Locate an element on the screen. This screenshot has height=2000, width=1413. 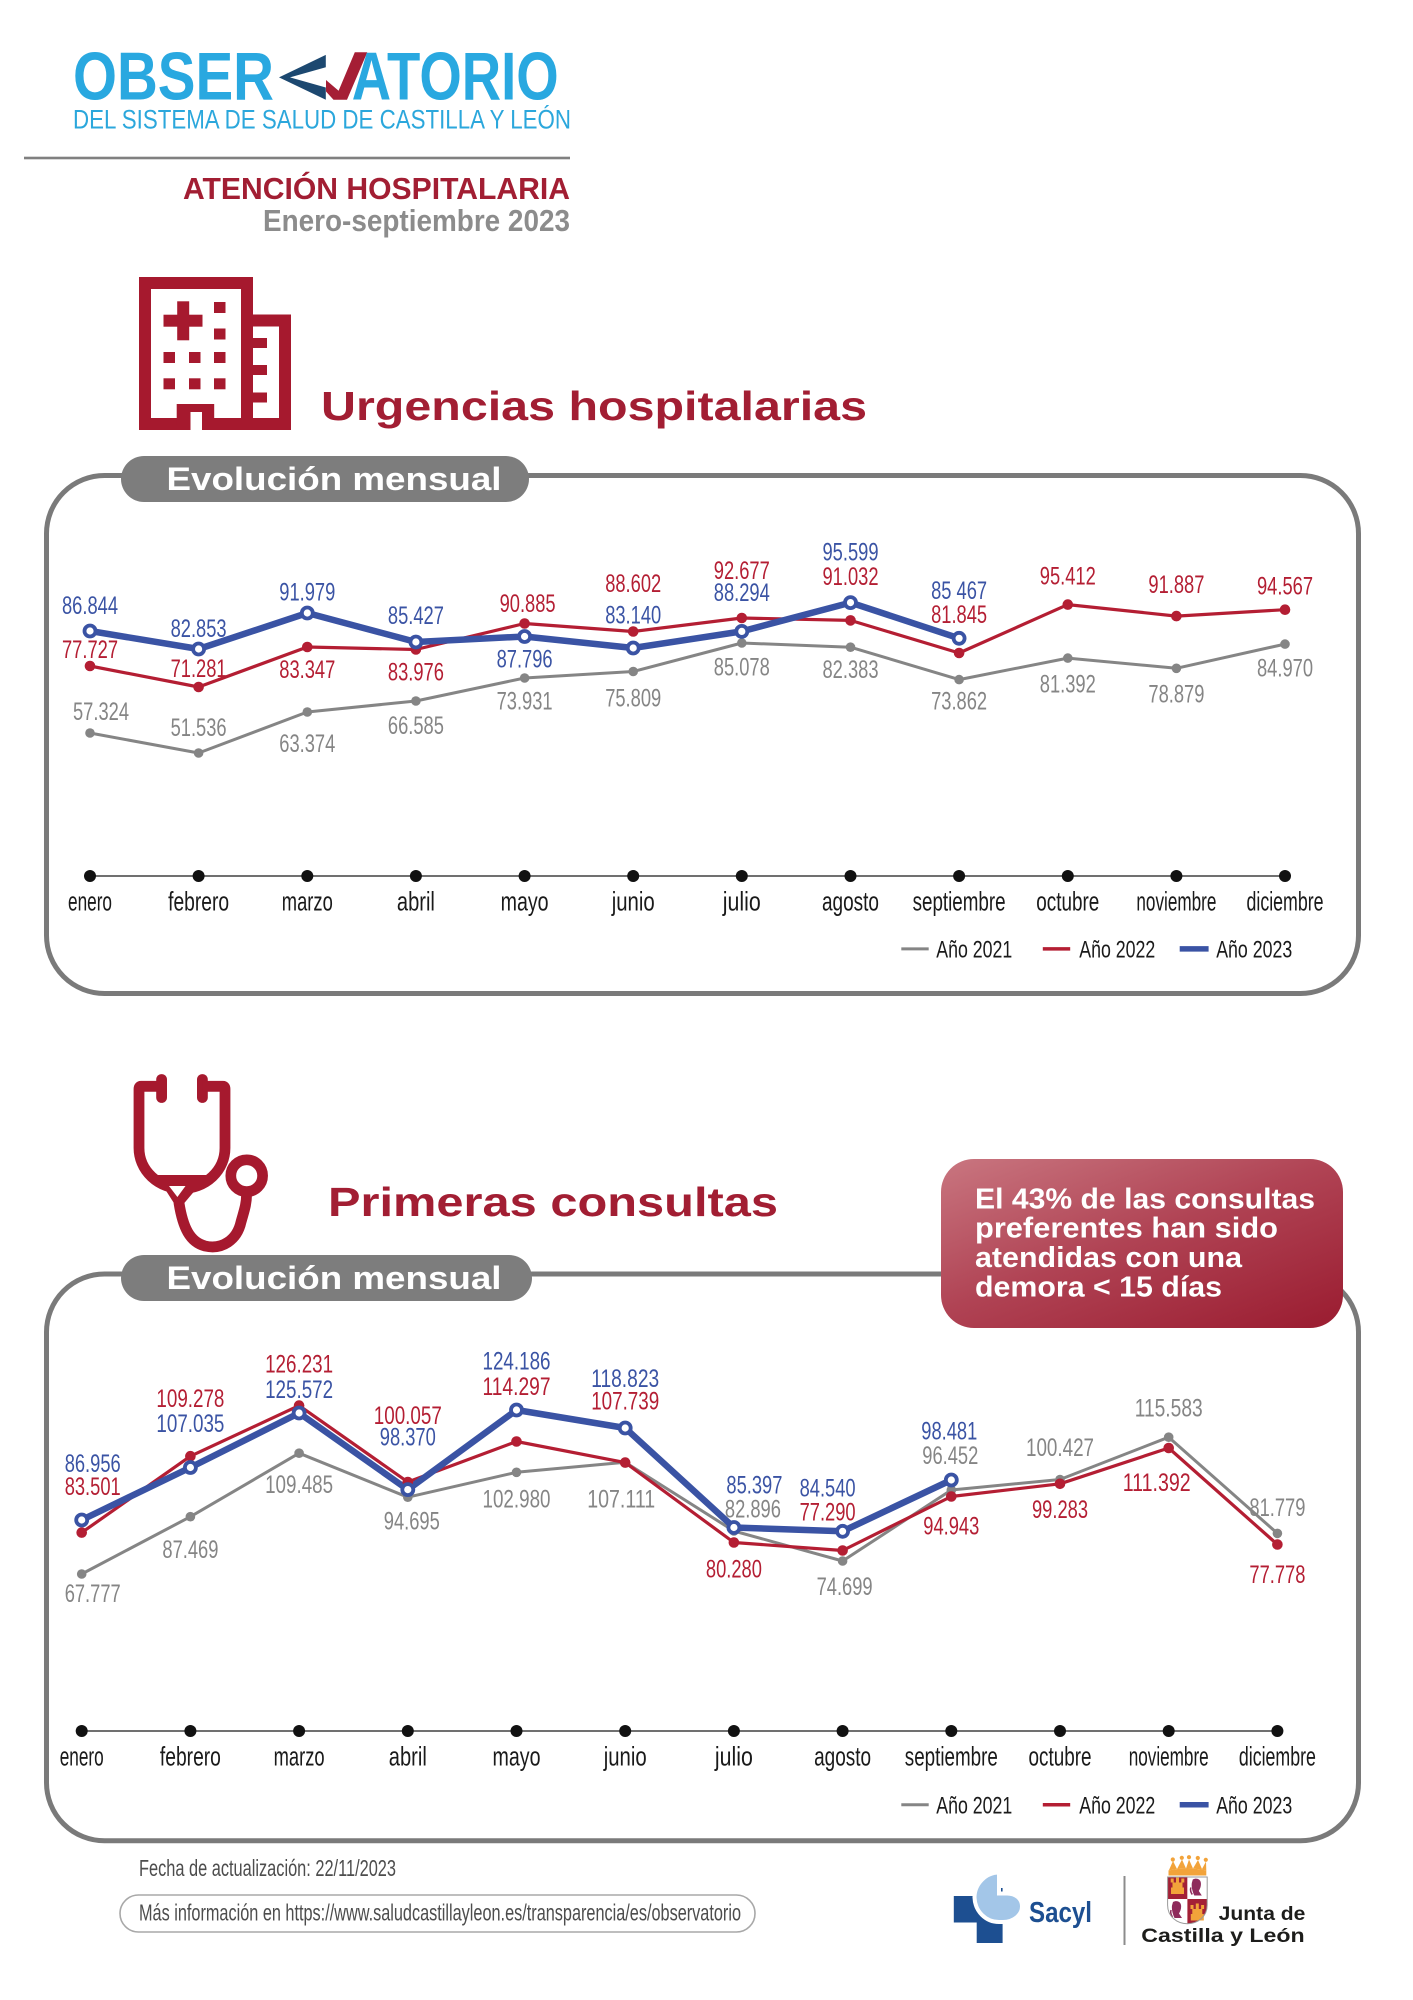
svg-text: junio is located at coordinates (633, 902).